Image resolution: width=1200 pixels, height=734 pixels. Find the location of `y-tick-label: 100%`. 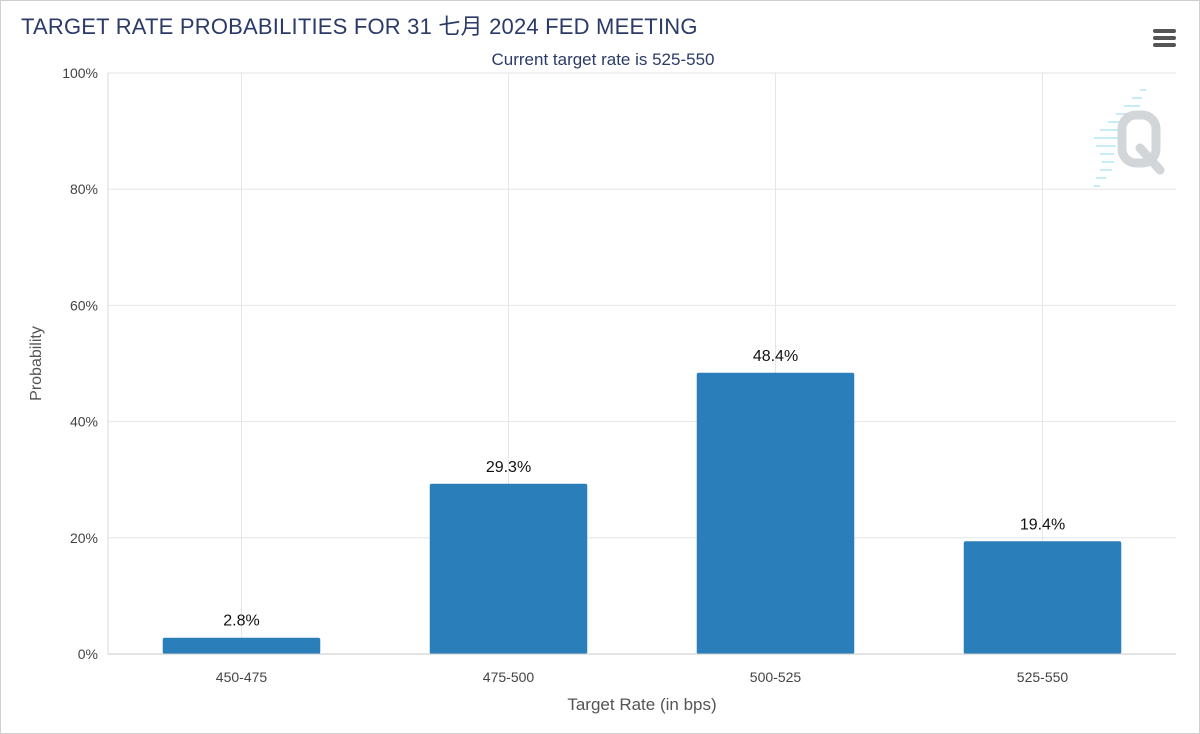

y-tick-label: 100% is located at coordinates (80, 73).